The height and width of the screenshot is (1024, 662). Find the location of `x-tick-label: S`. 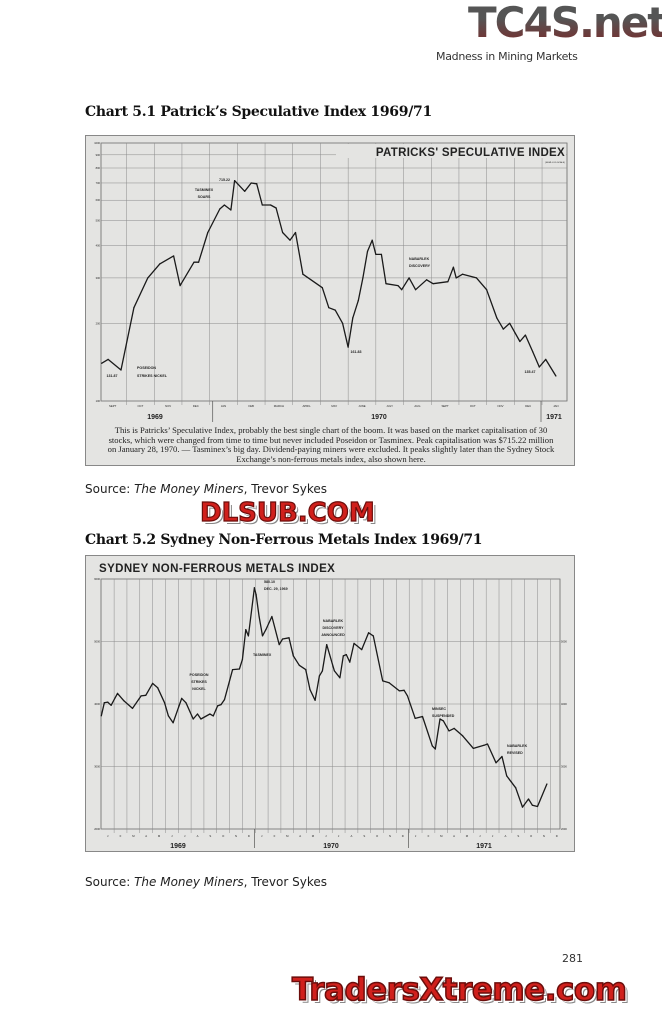

x-tick-label: S is located at coordinates (518, 836).